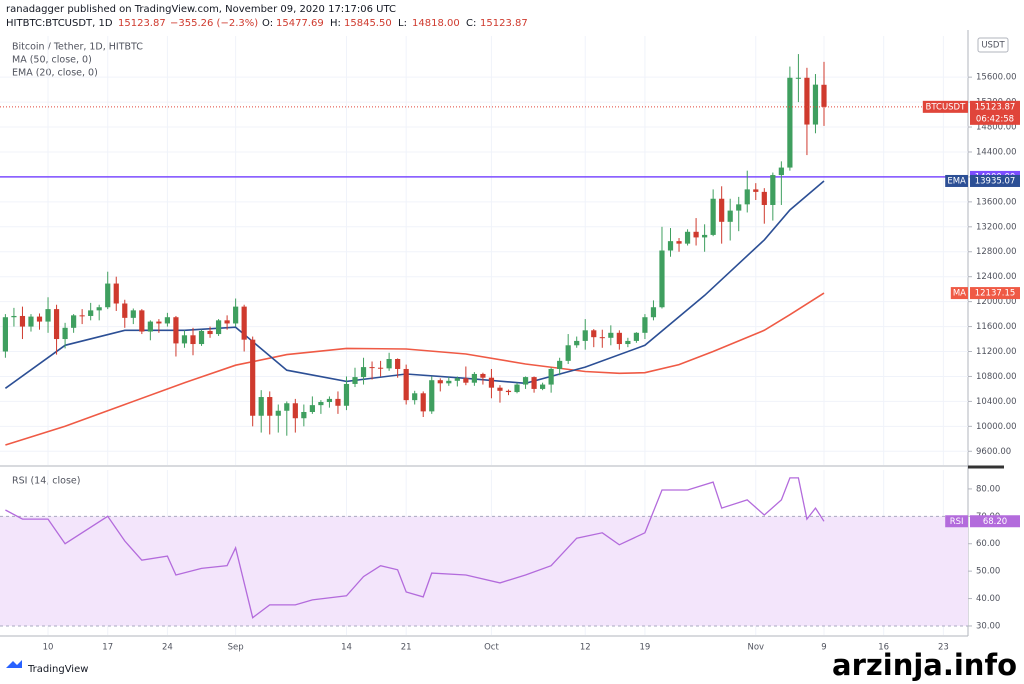 The image size is (1024, 684). Describe the element at coordinates (993, 45) in the screenshot. I see `currency-box` at that location.